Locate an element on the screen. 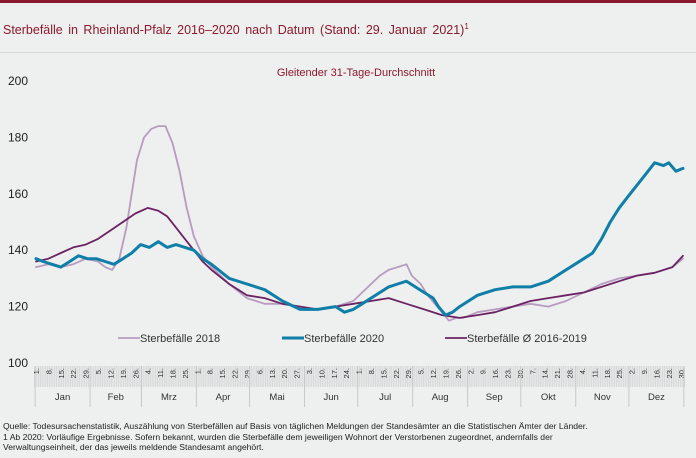  title-divider is located at coordinates (348, 52).